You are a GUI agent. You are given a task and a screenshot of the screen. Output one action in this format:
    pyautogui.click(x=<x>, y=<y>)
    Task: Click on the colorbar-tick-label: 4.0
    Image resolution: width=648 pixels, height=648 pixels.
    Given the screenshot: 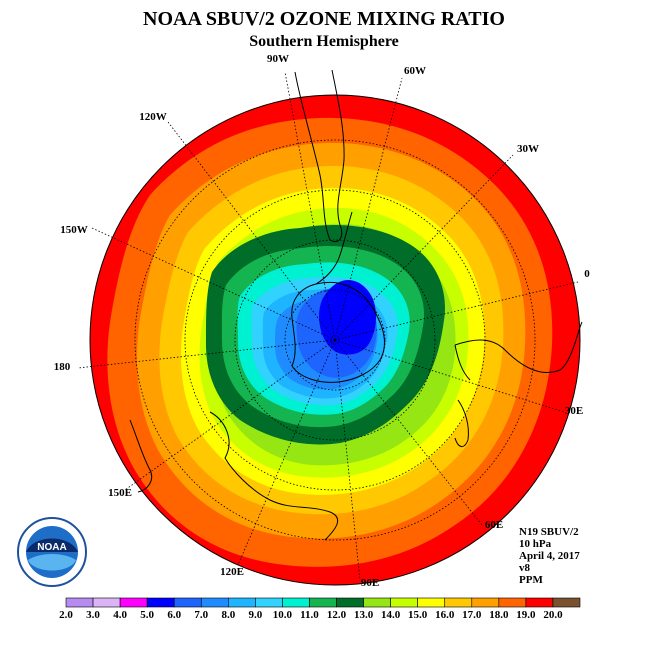 What is the action you would take?
    pyautogui.click(x=120, y=615)
    